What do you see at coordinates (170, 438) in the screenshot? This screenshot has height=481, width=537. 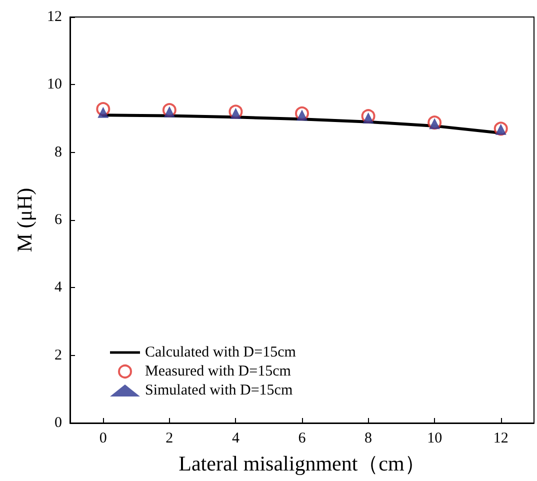 I see `x-tick-label: 2` at bounding box center [170, 438].